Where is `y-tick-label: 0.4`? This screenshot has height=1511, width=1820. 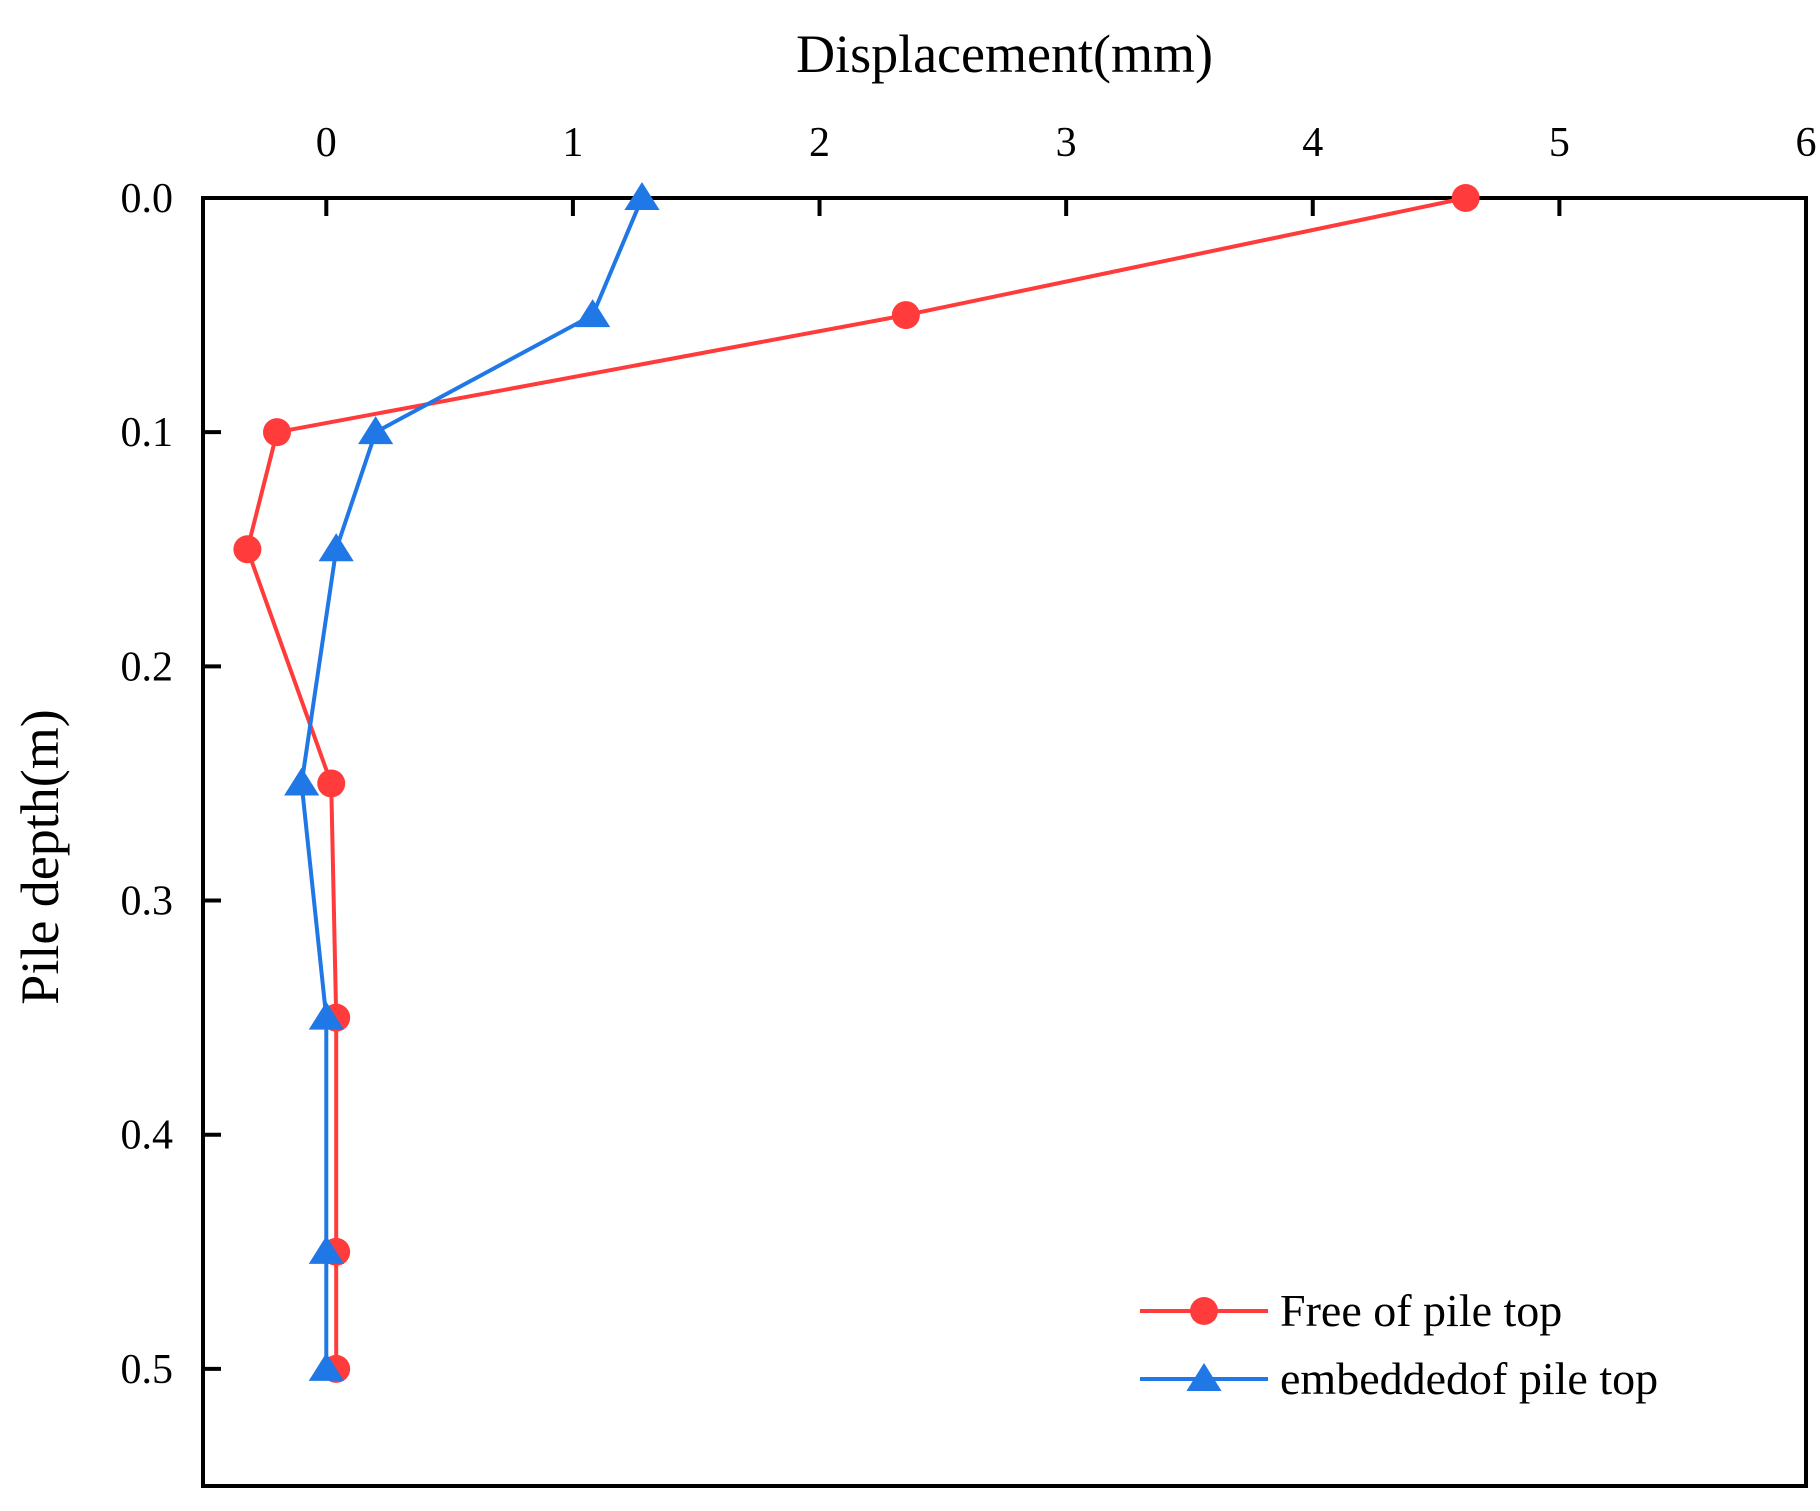 y-tick-label: 0.4 is located at coordinates (147, 1136).